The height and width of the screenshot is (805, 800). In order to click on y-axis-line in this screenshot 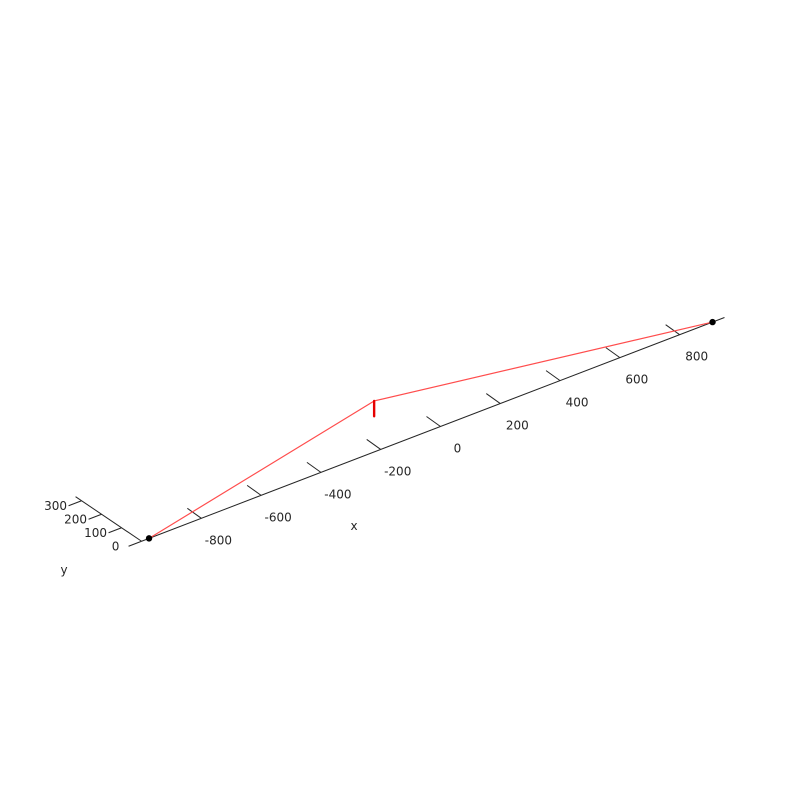, I will do `click(108, 519)`.